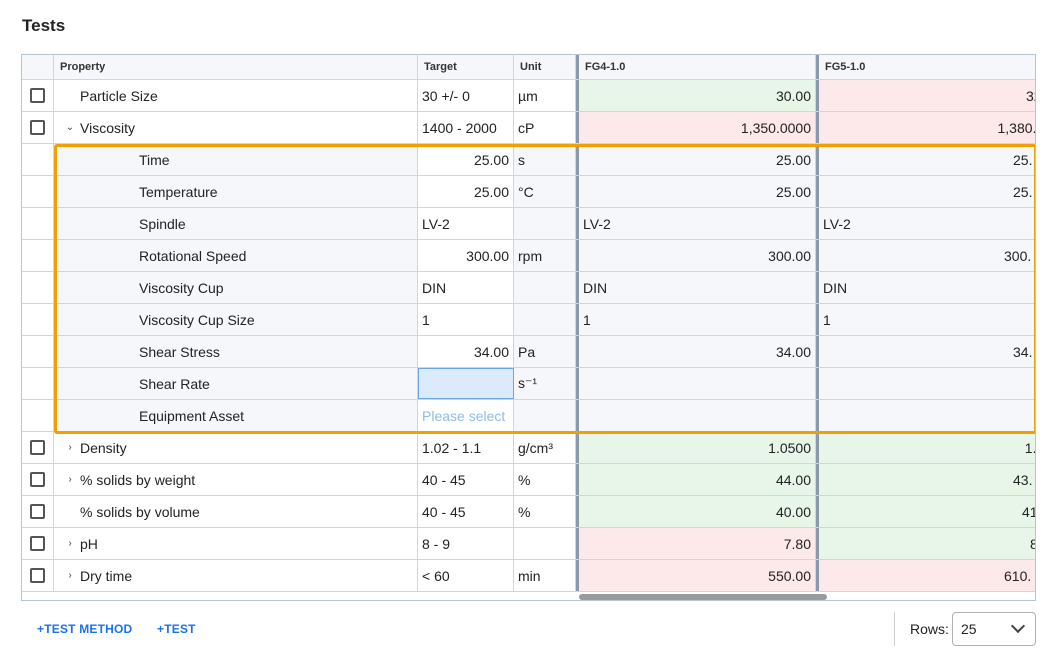  What do you see at coordinates (926, 447) in the screenshot?
I see `fg5-cell: 1.10` at bounding box center [926, 447].